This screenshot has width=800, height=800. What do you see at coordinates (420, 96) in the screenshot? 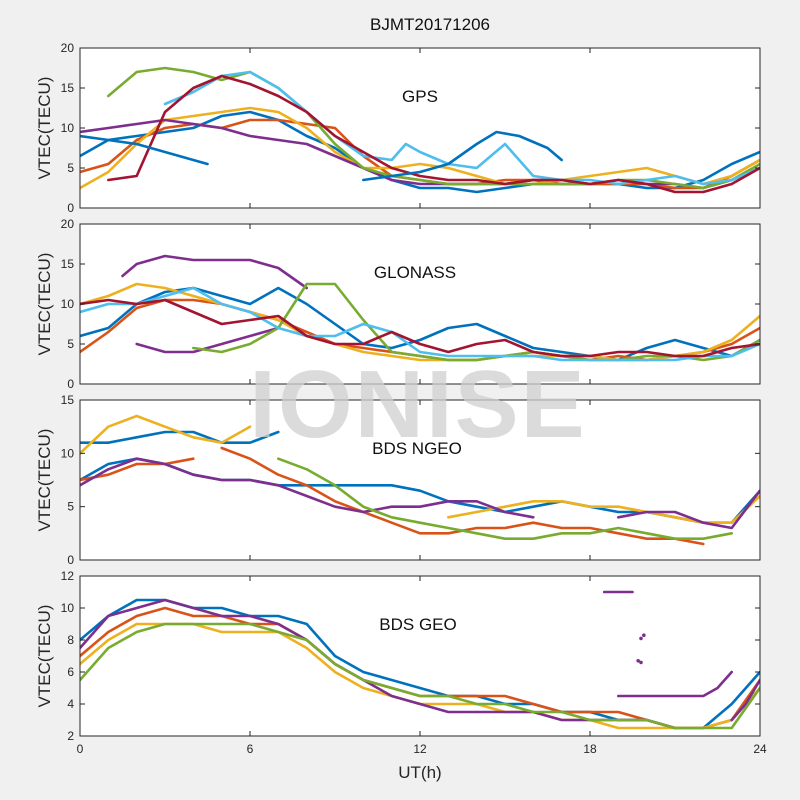
I see `panel-label: GPS` at bounding box center [420, 96].